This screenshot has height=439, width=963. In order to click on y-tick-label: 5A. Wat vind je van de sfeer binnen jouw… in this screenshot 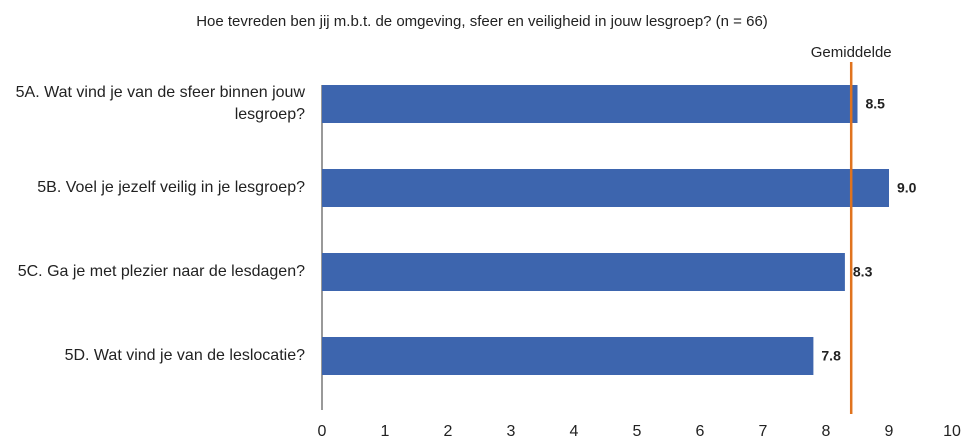, I will do `click(160, 103)`.